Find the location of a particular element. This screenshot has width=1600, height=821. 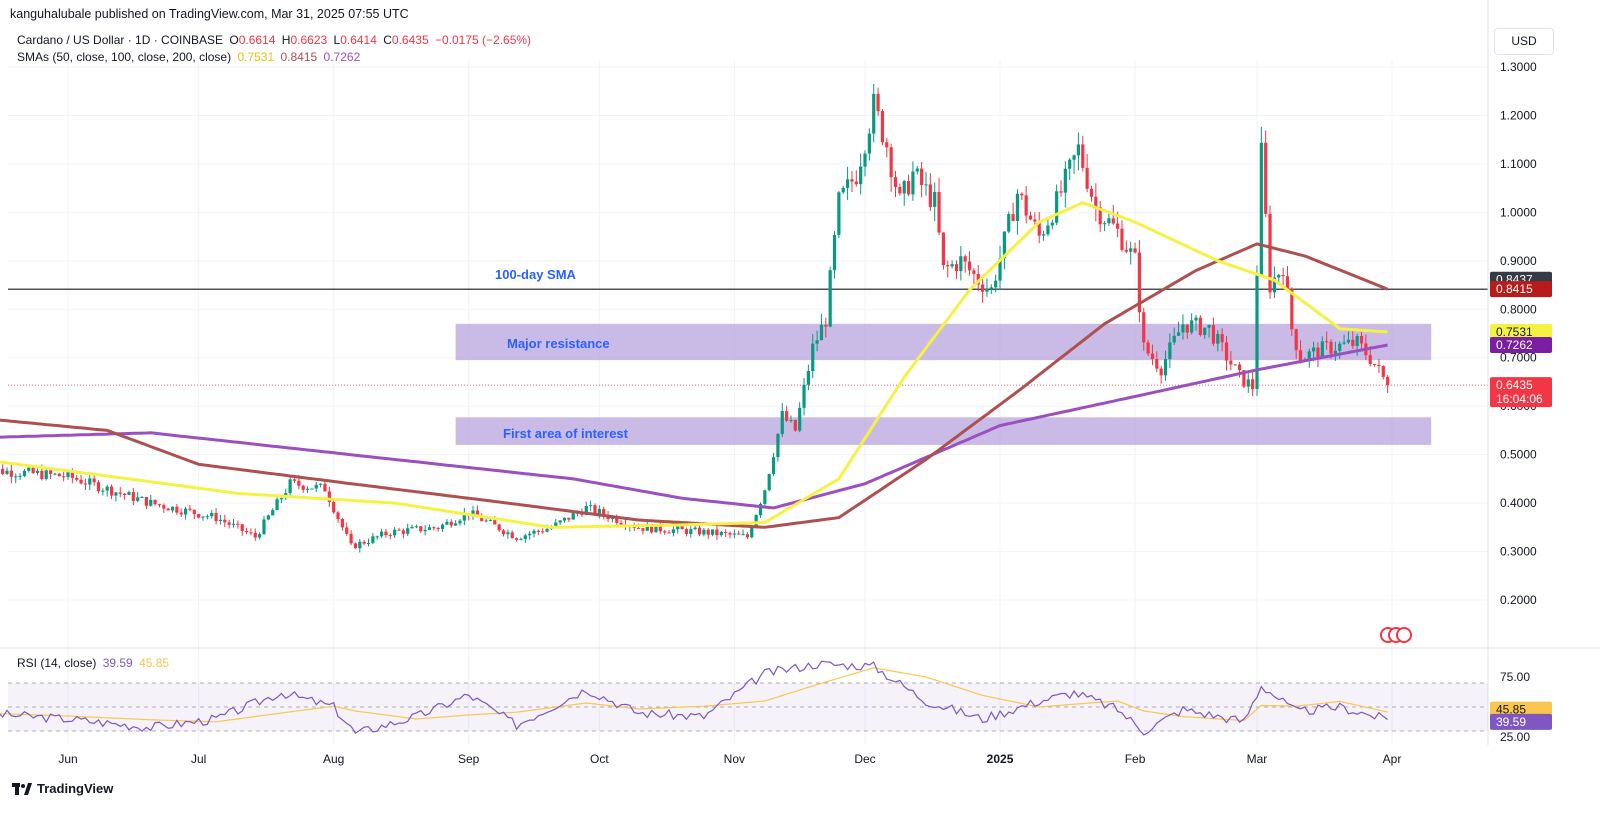

tradingview-logo: TradingView is located at coordinates (62, 788).